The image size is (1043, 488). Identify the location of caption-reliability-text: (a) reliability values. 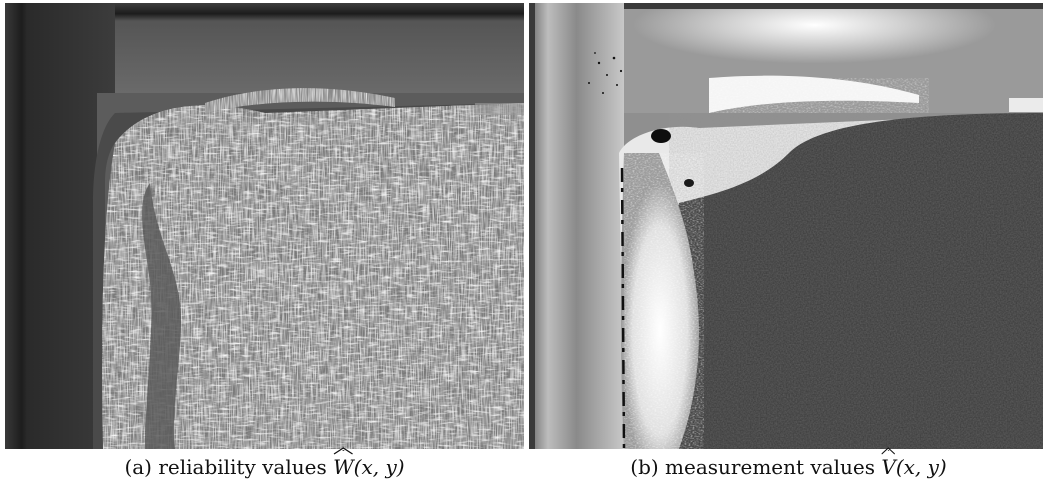
(225, 467).